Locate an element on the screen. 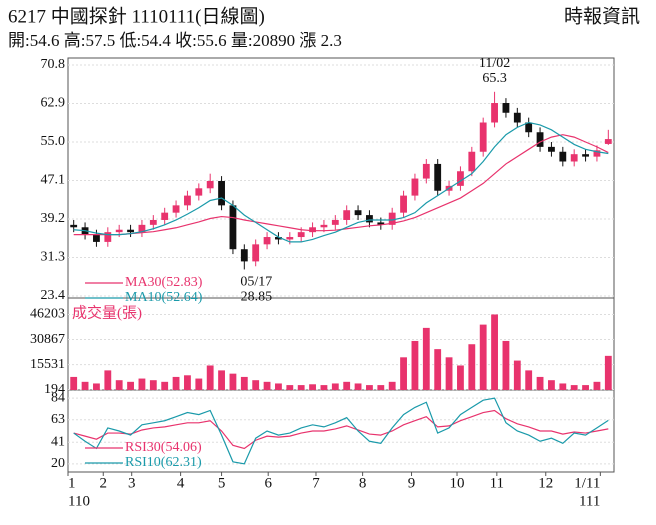 The image size is (656, 525). y-tick-label: 30867 is located at coordinates (47, 339).